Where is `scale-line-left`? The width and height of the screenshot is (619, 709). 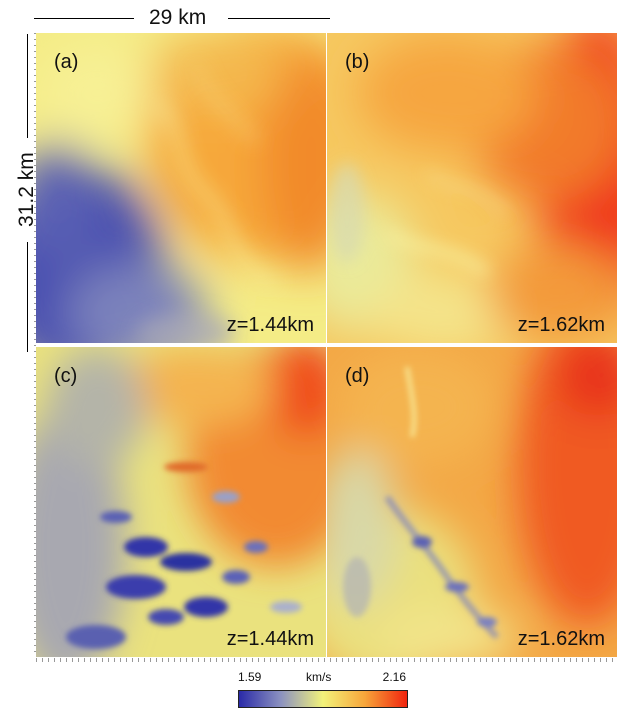
scale-line-left is located at coordinates (84, 18).